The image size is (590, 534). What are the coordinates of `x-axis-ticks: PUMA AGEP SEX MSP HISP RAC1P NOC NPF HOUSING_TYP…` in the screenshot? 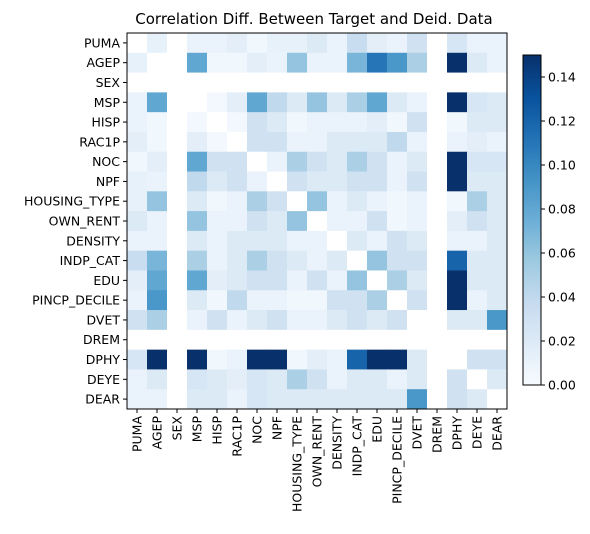 It's located at (317, 460).